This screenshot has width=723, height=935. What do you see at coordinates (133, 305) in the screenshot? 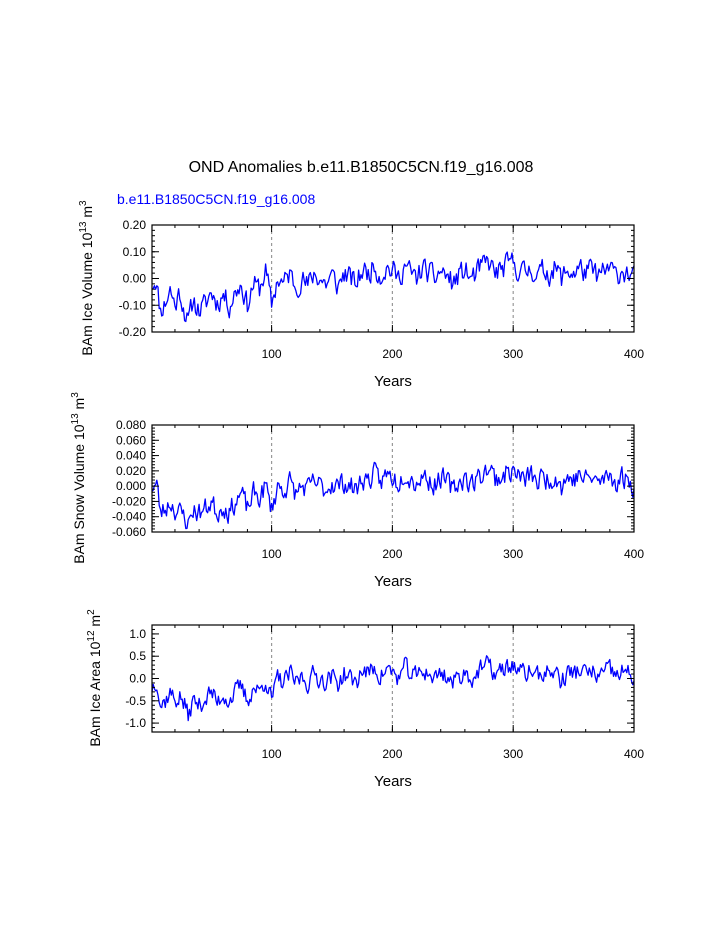
I see `y-tick-label: -0.10` at bounding box center [133, 305].